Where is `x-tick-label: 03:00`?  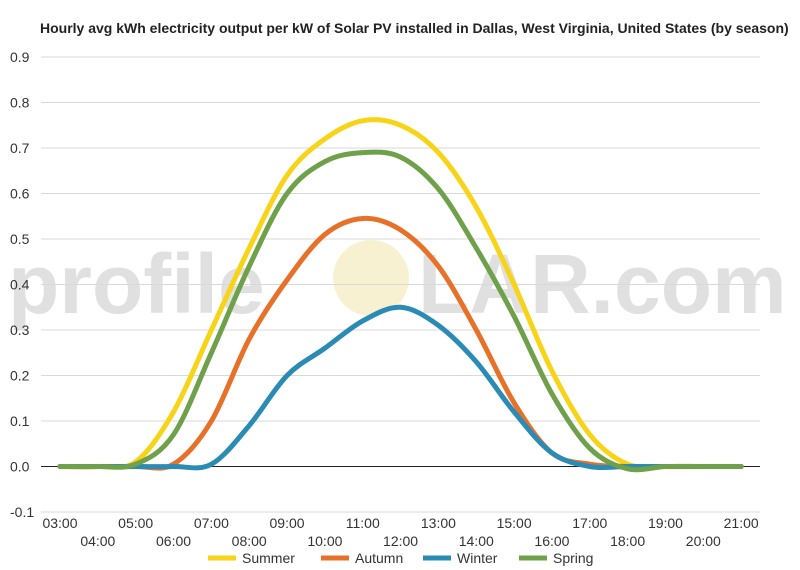
x-tick-label: 03:00 is located at coordinates (59, 523).